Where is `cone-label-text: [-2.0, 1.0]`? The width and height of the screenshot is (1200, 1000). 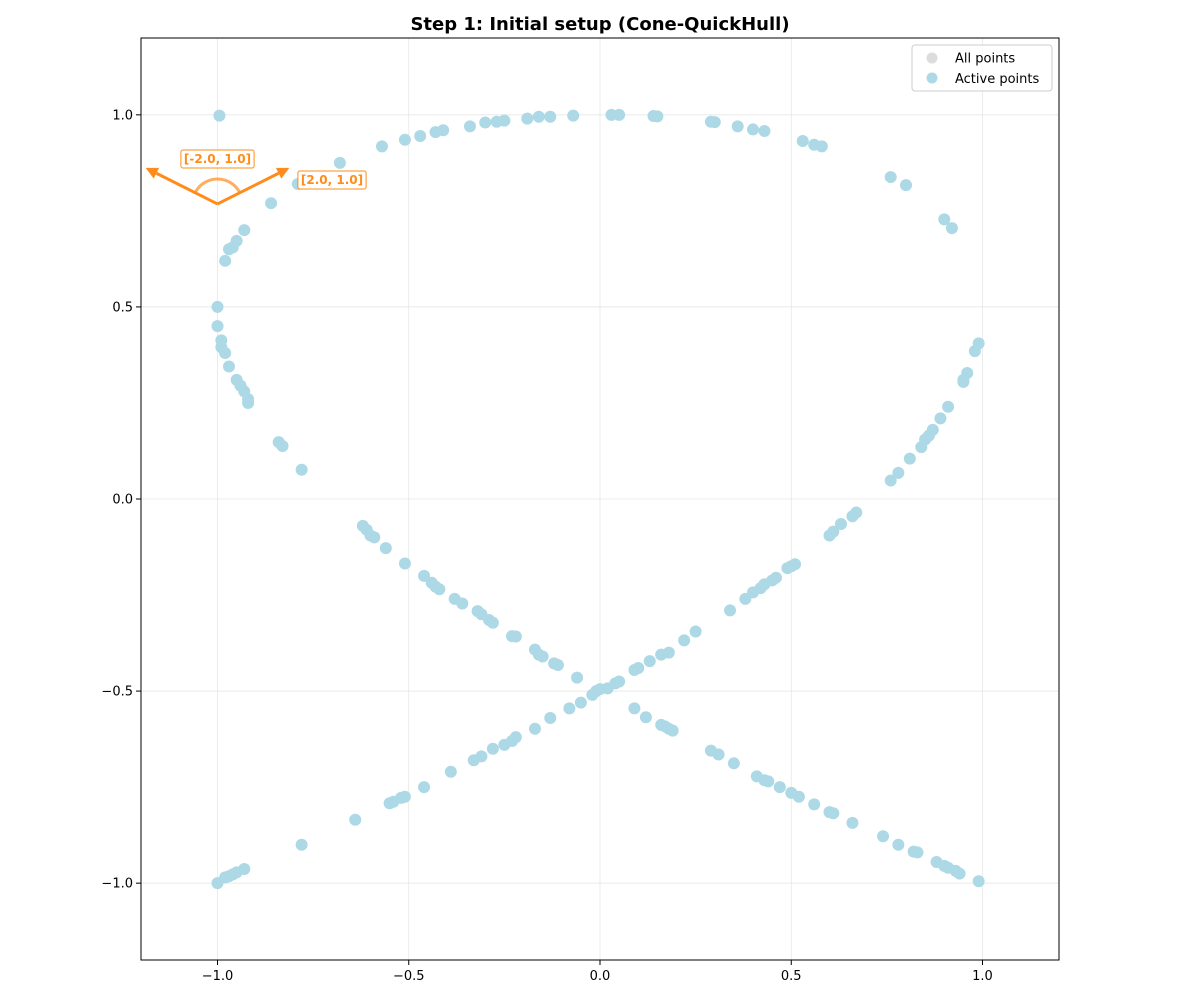
cone-label-text: [-2.0, 1.0] is located at coordinates (217, 159).